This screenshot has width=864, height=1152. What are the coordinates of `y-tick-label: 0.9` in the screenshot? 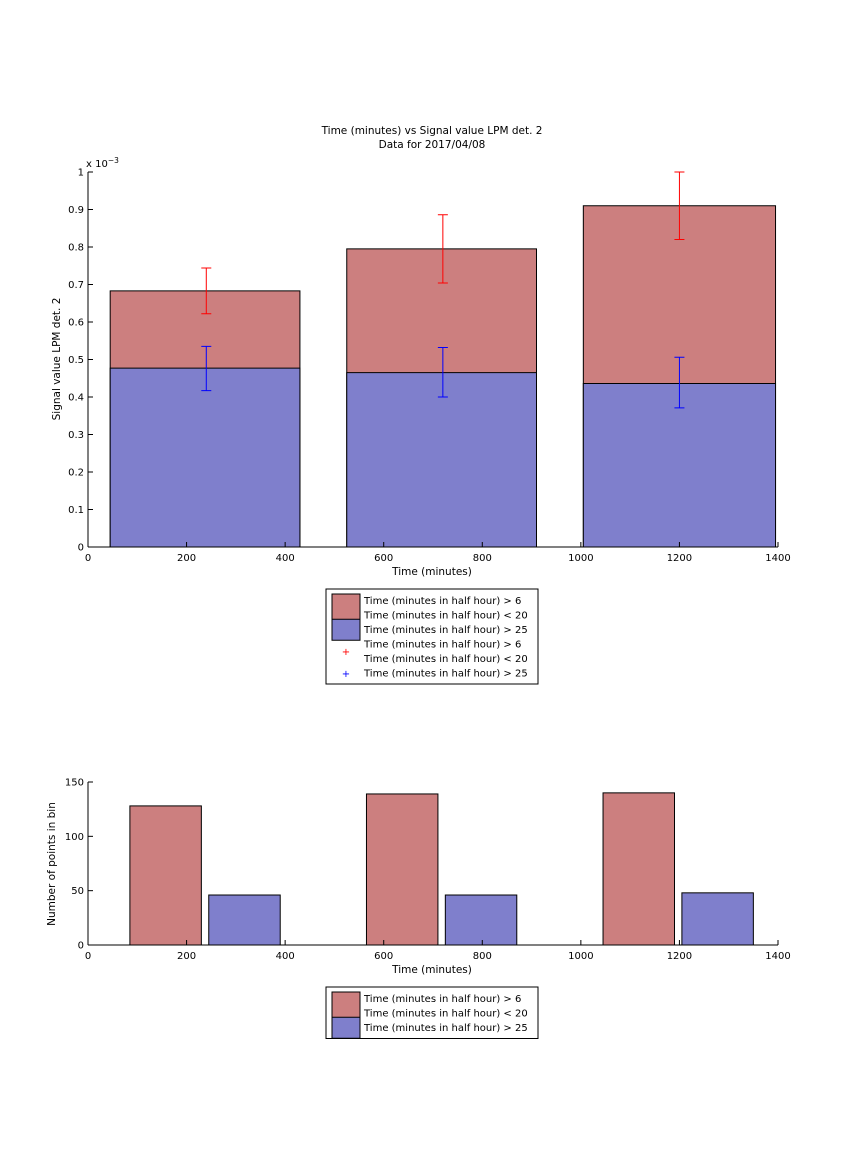 It's located at (76, 210).